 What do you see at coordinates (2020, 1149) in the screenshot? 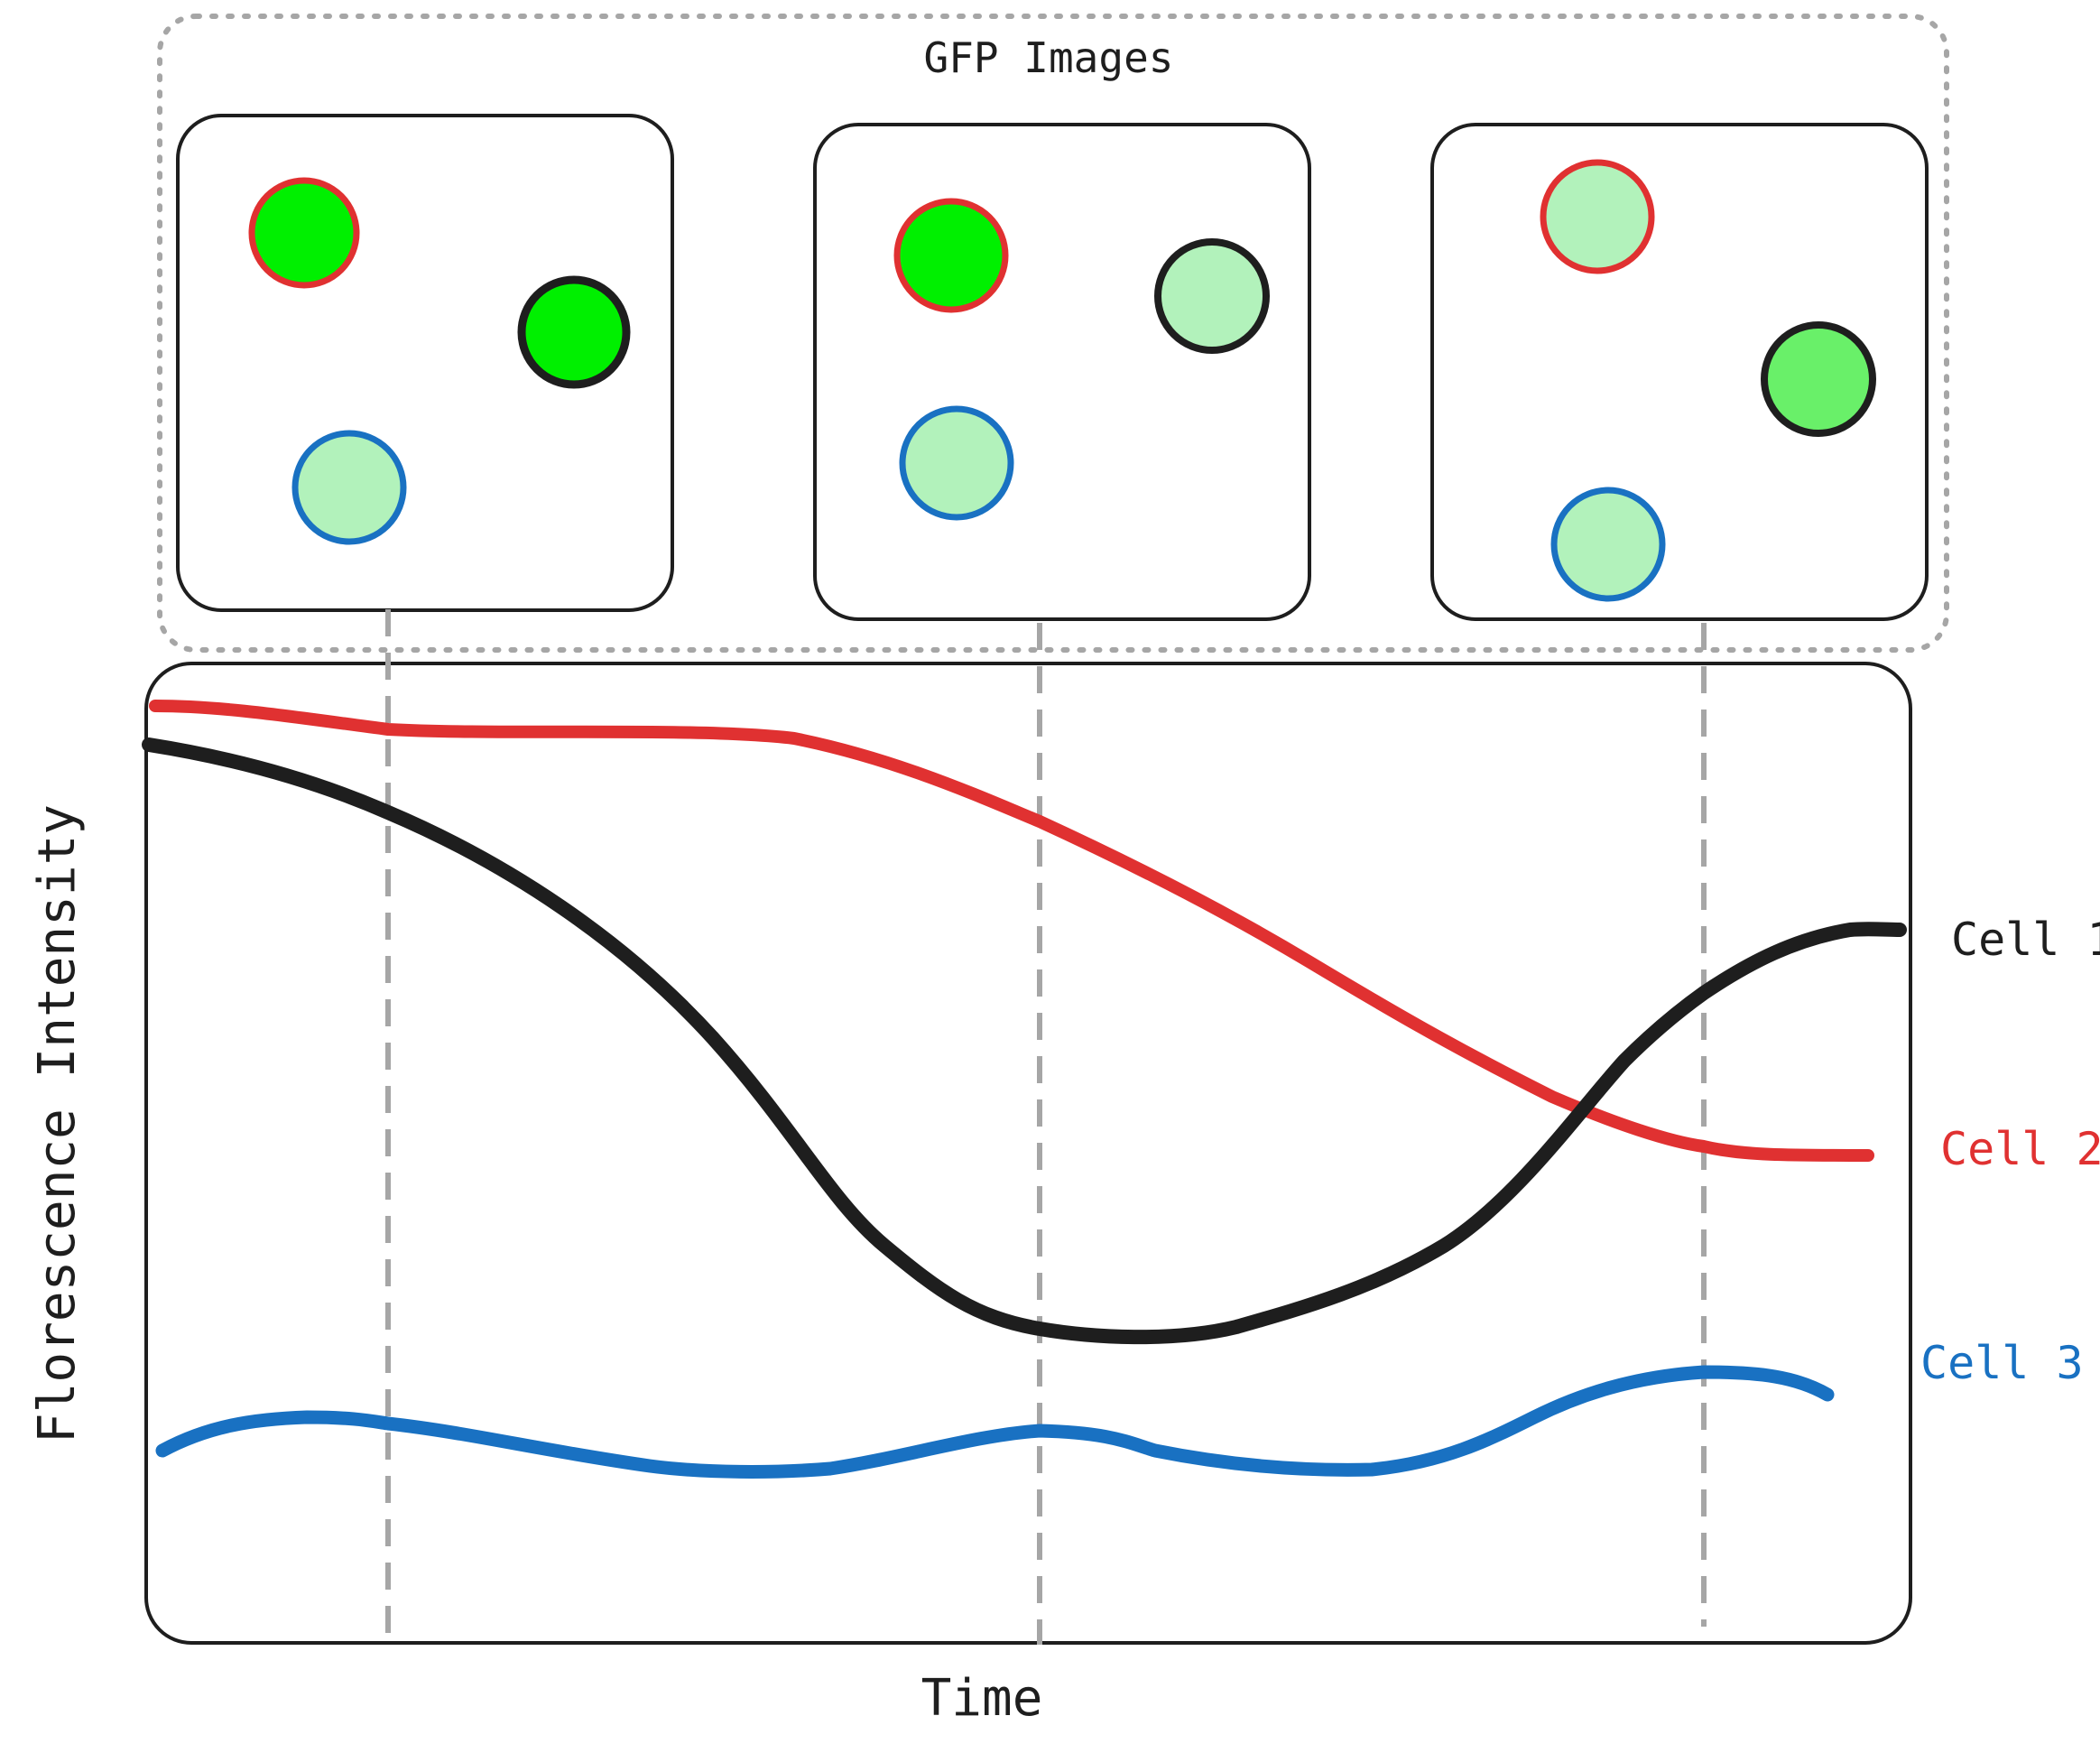
I see `legend-cell-2-label: Cell 2` at bounding box center [2020, 1149].